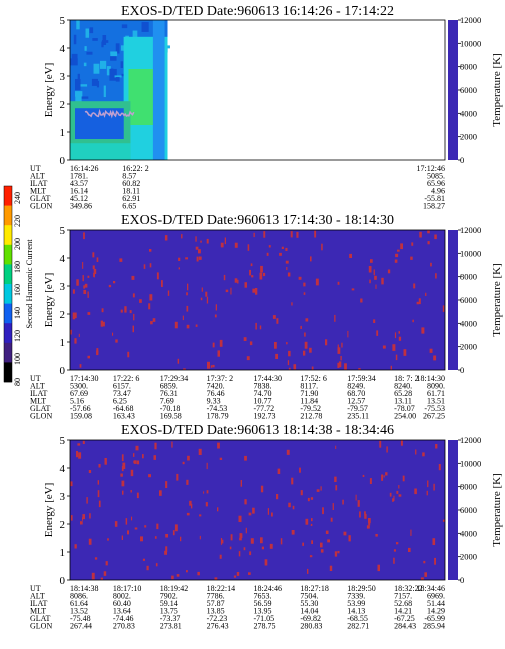  Describe the element at coordinates (405, 416) in the screenshot. I see `row-value: 254.00` at that location.